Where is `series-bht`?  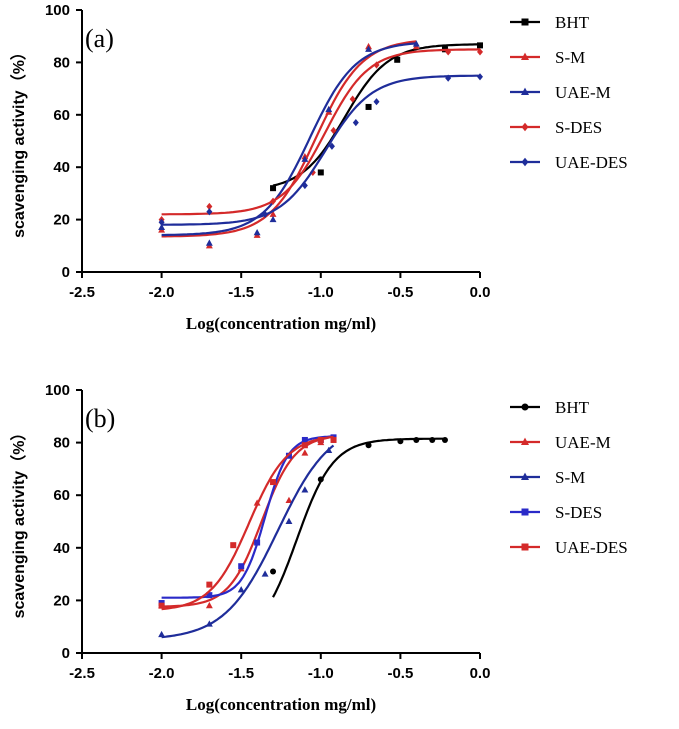
series-bht is located at coordinates (359, 517).